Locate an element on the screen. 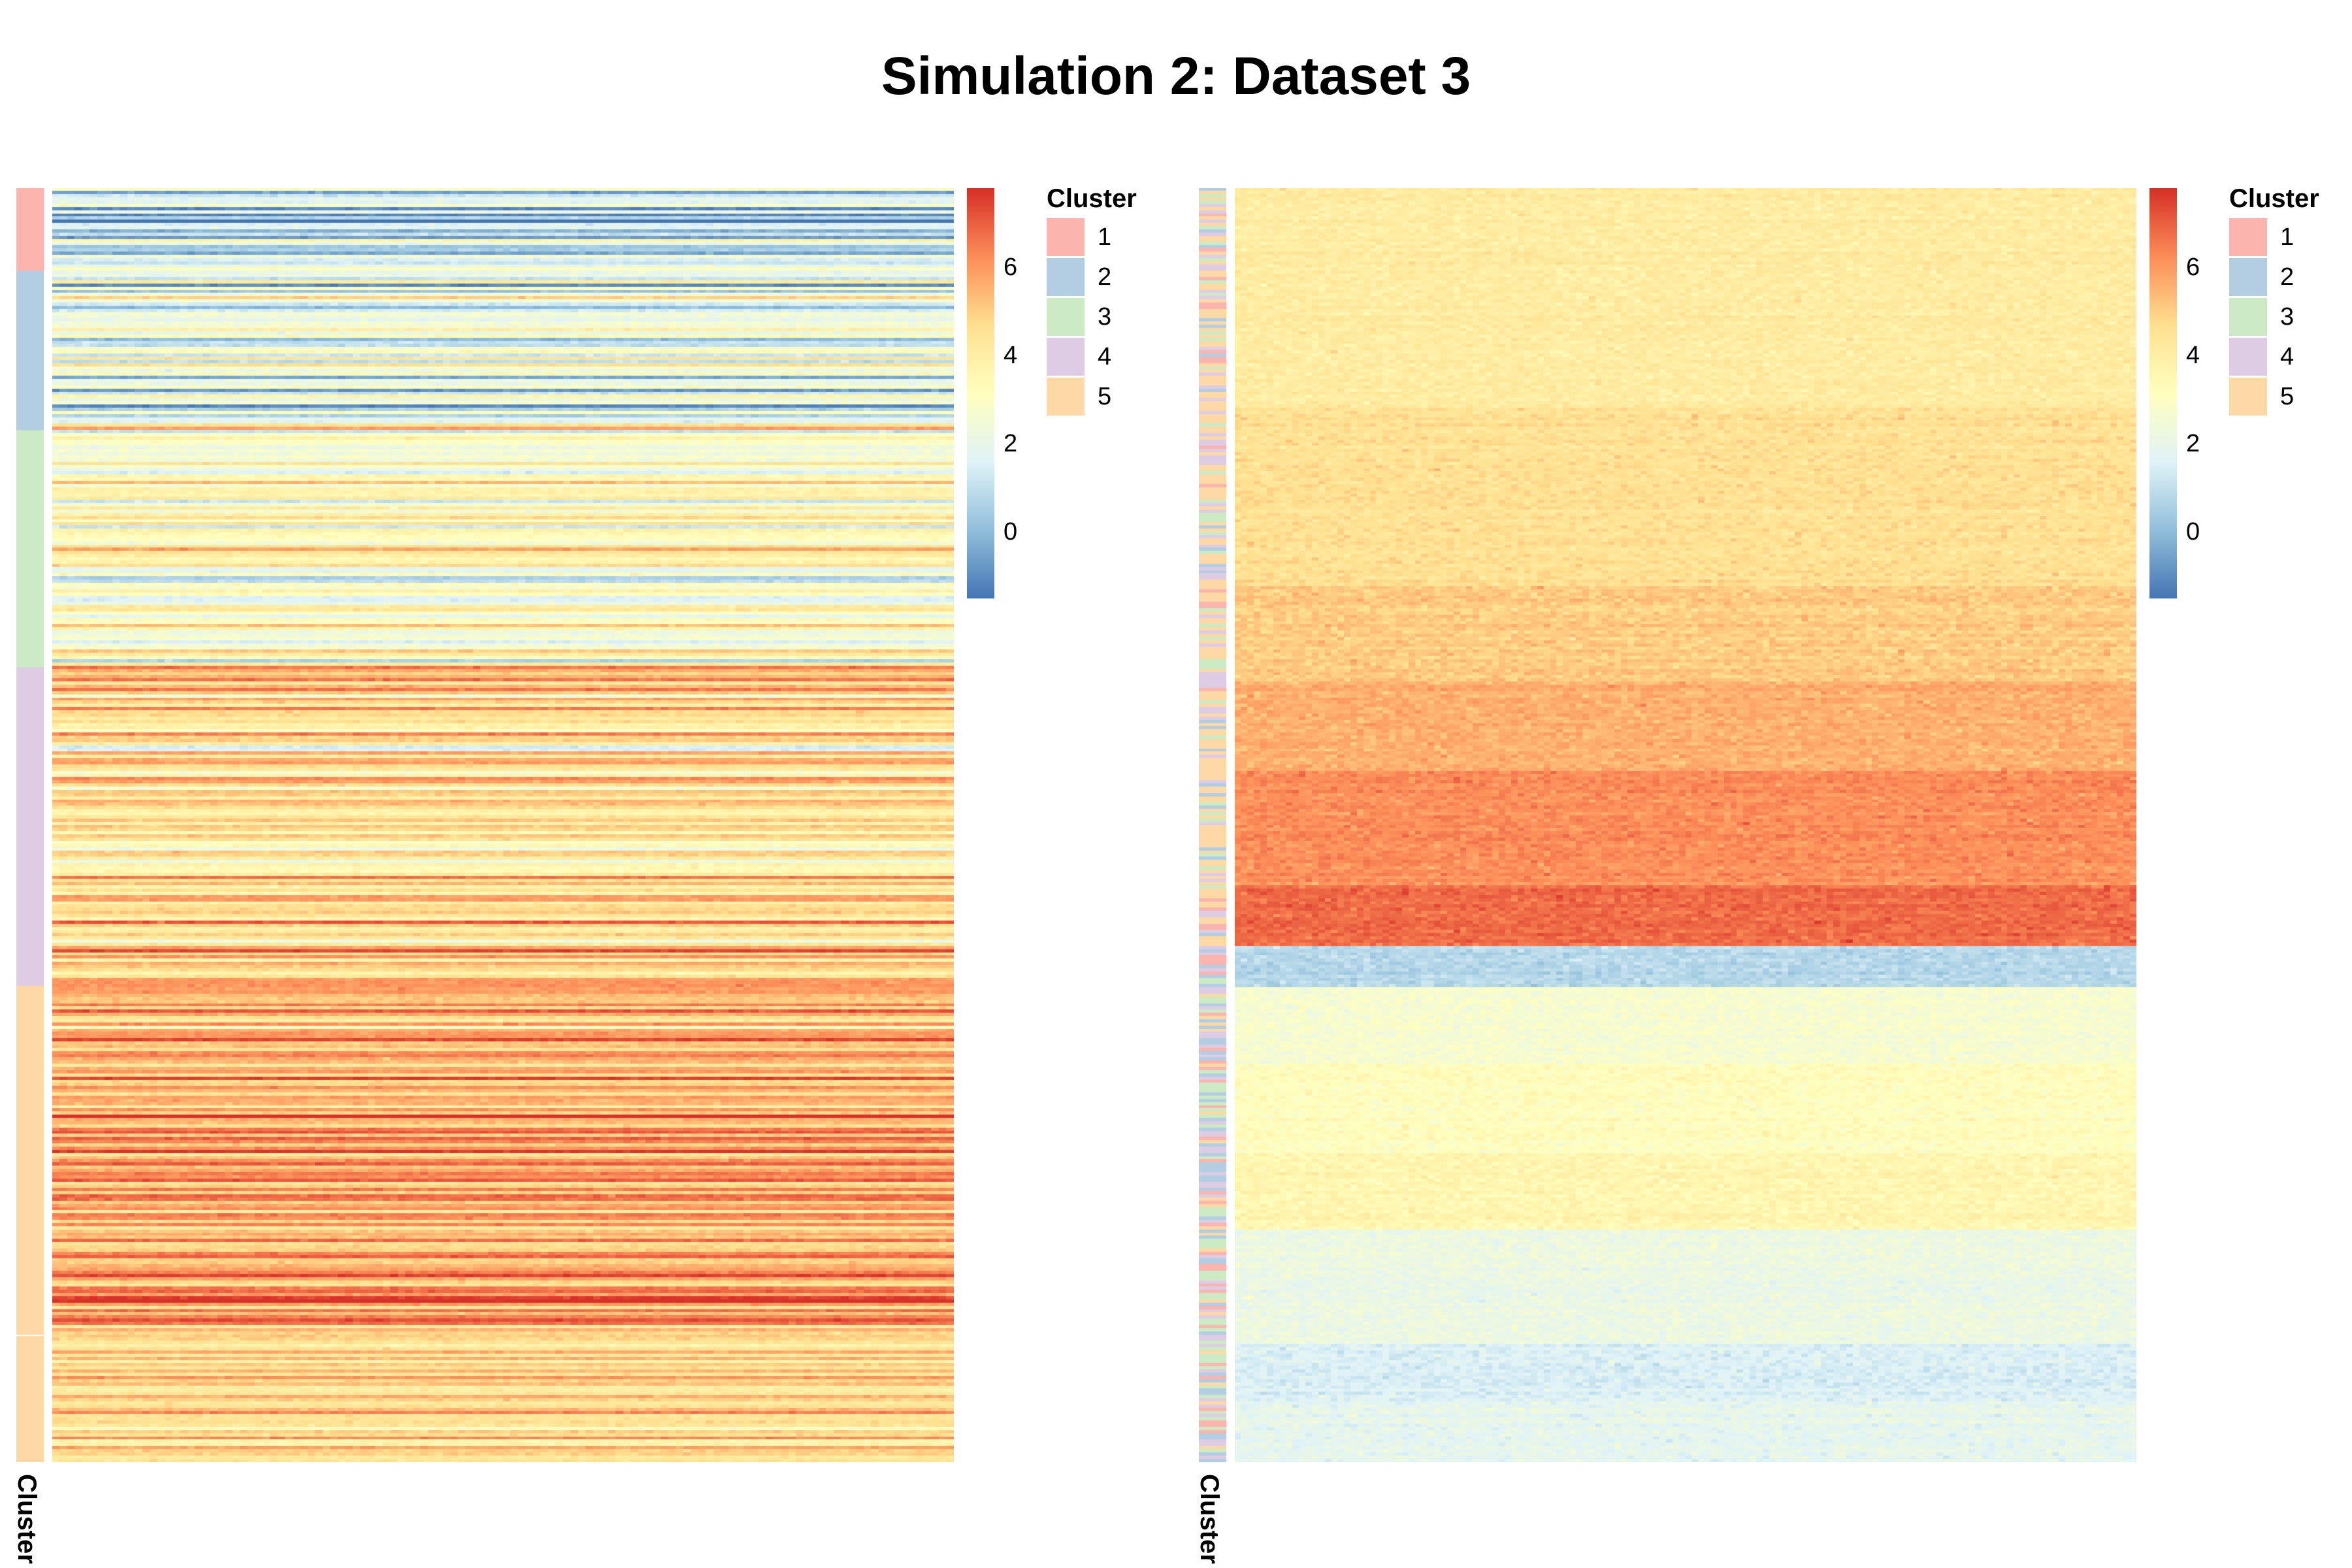 This screenshot has height=1568, width=2352. cluster-annotation-bar-left is located at coordinates (30, 825).